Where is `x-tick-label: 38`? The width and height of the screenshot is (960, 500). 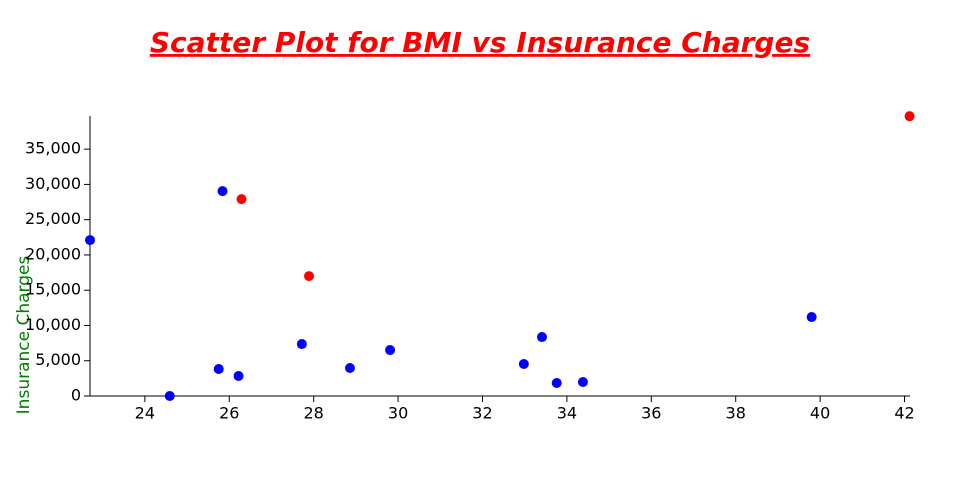
x-tick-label: 38 is located at coordinates (736, 413).